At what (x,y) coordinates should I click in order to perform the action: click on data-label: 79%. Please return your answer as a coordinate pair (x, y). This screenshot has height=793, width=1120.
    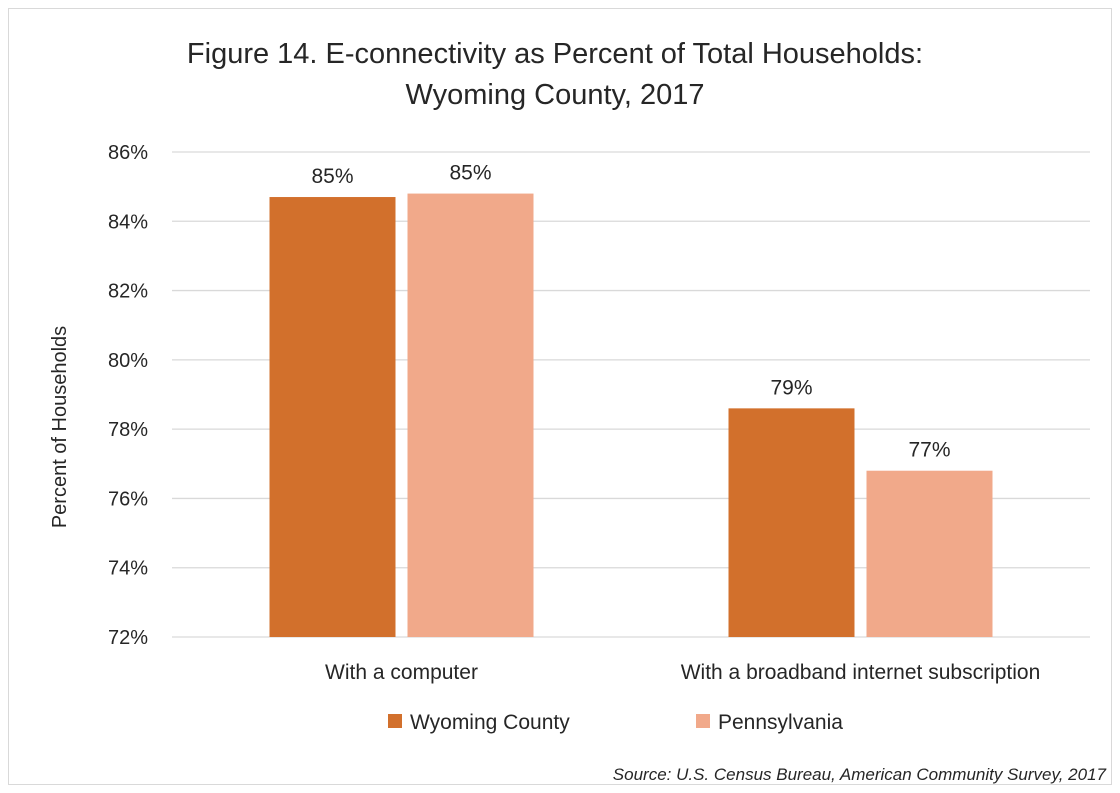
    Looking at the image, I should click on (791, 387).